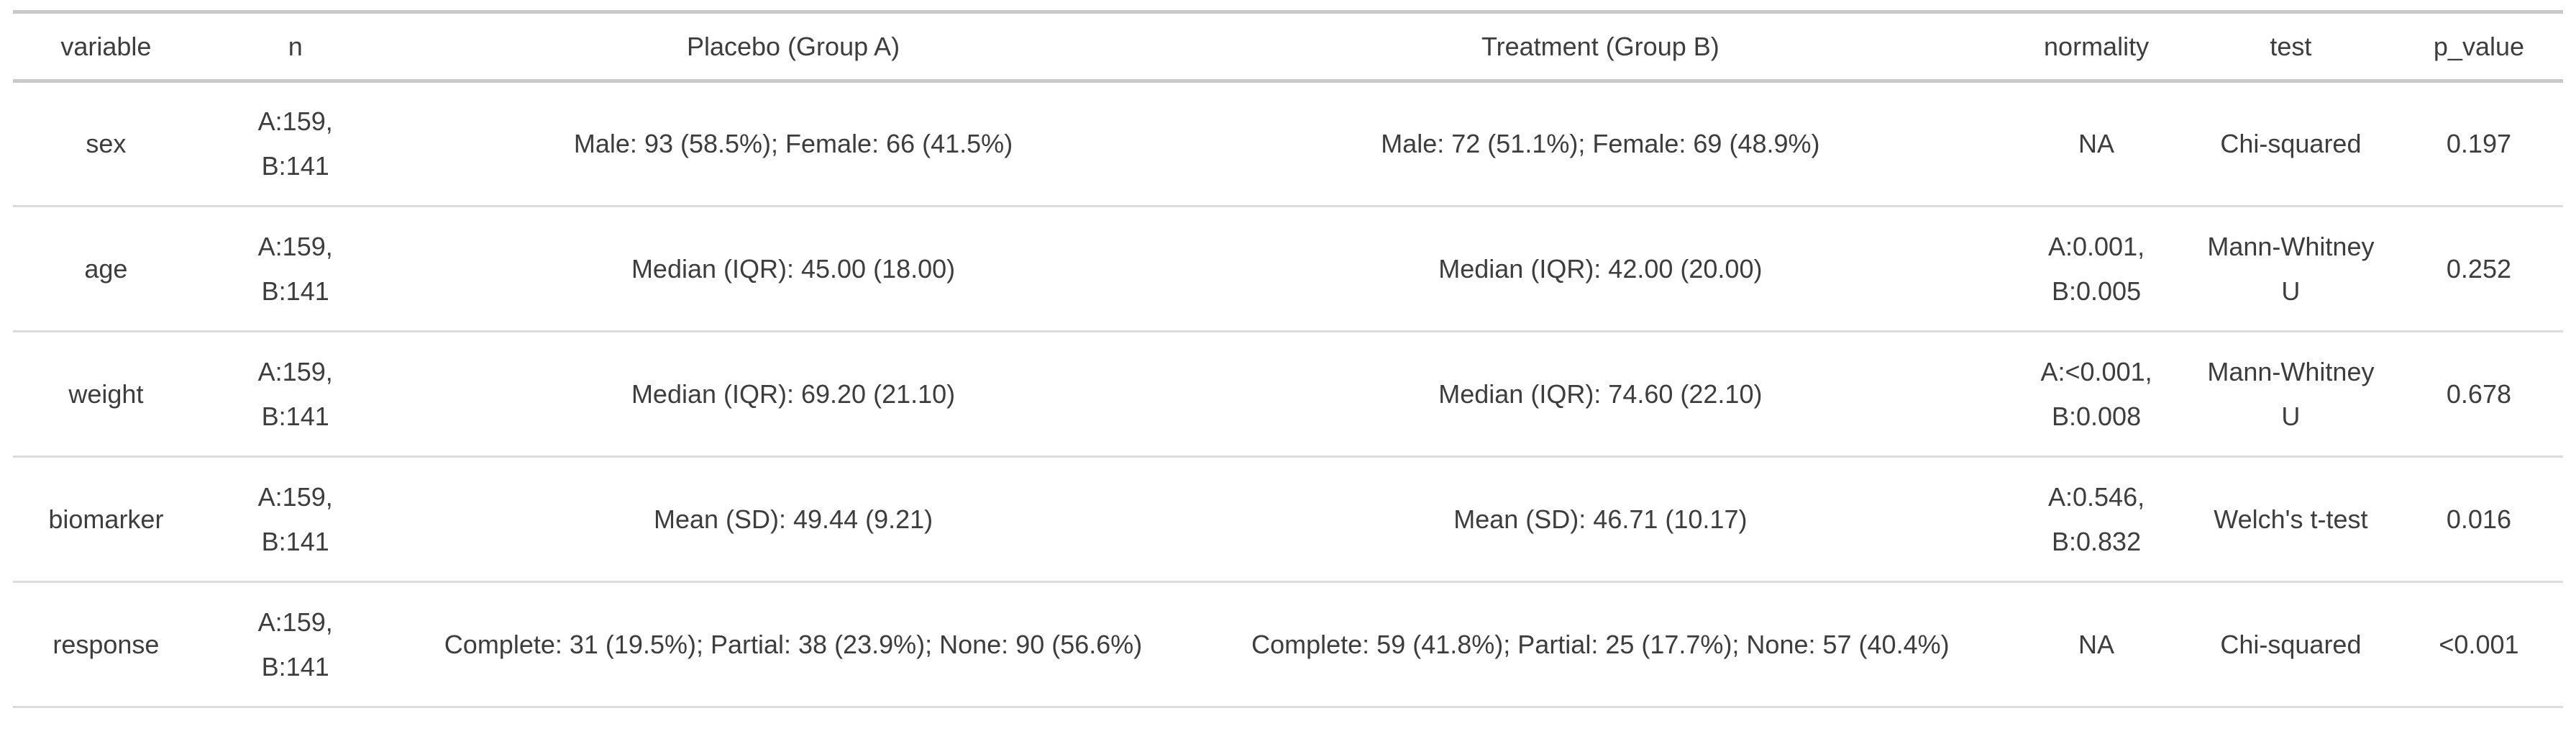  What do you see at coordinates (295, 46) in the screenshot?
I see `column-header-n: n` at bounding box center [295, 46].